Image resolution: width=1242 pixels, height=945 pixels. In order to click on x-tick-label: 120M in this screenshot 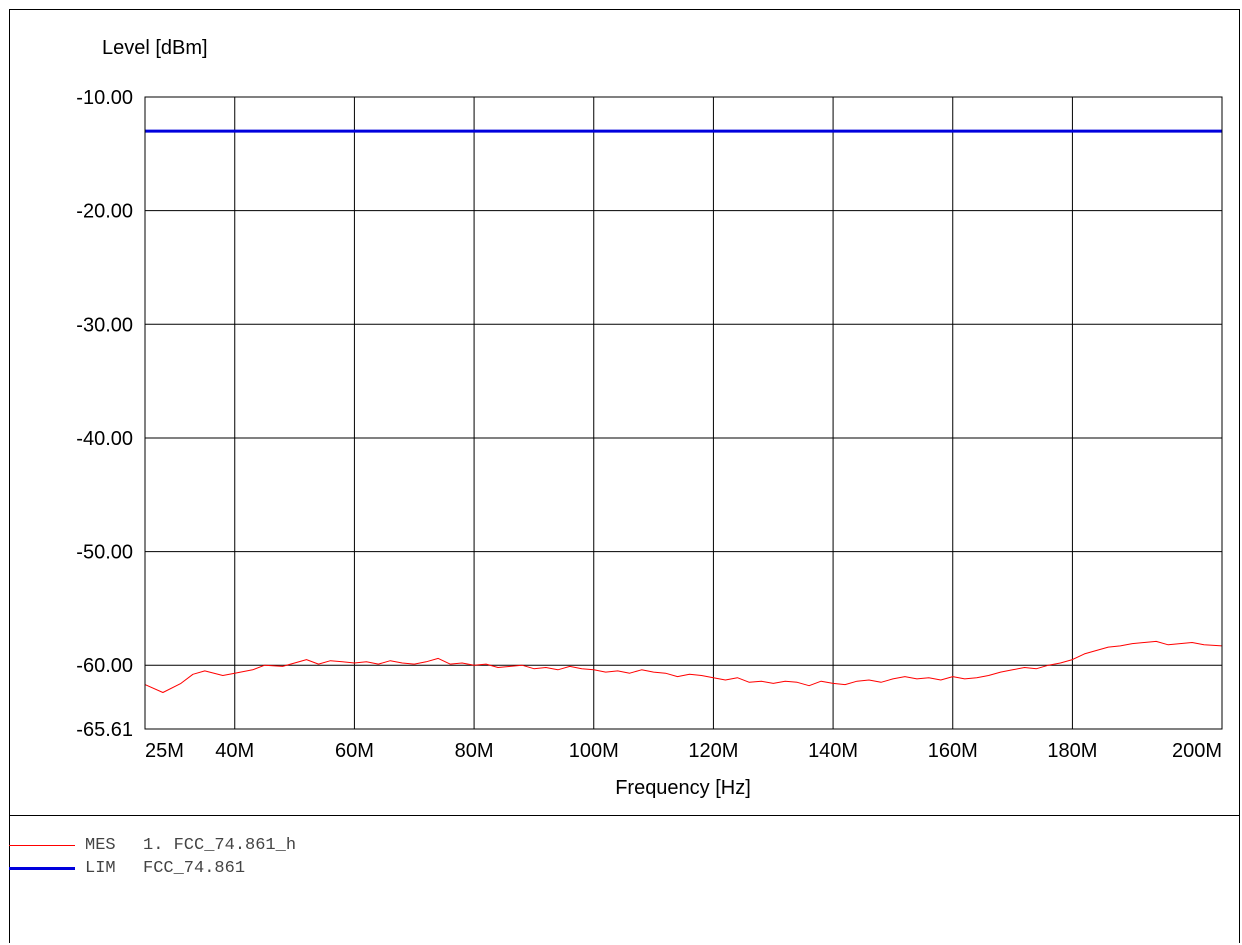, I will do `click(713, 751)`.